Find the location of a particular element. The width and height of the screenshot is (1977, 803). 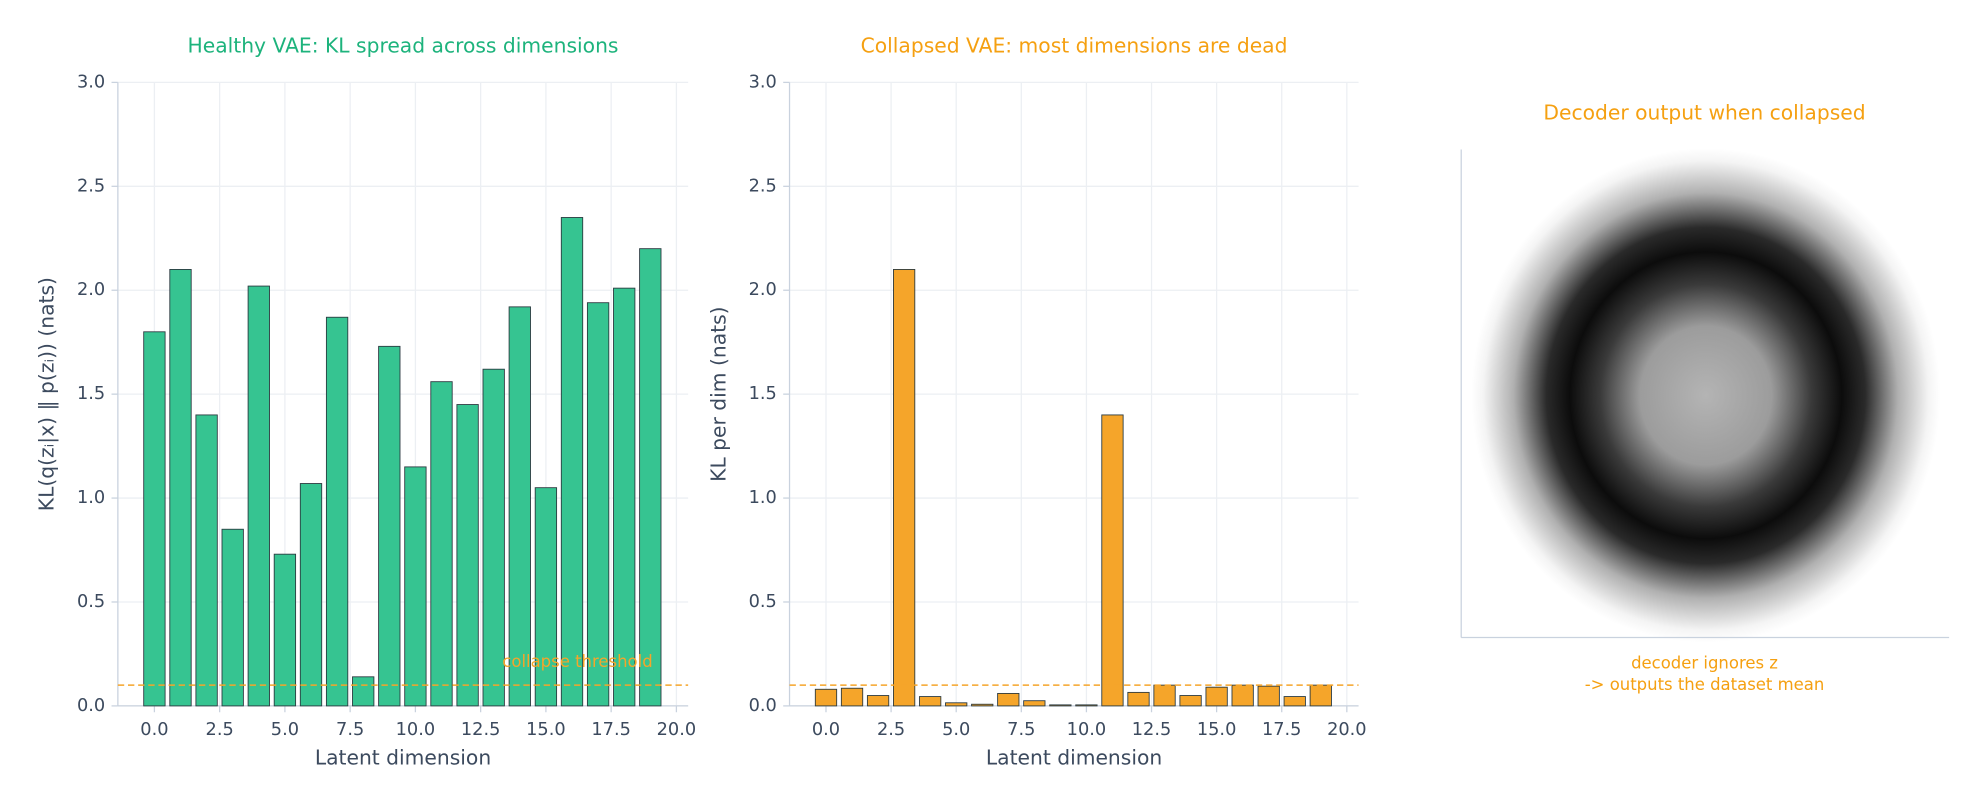

caption: decoder ignores z is located at coordinates (1704, 663).